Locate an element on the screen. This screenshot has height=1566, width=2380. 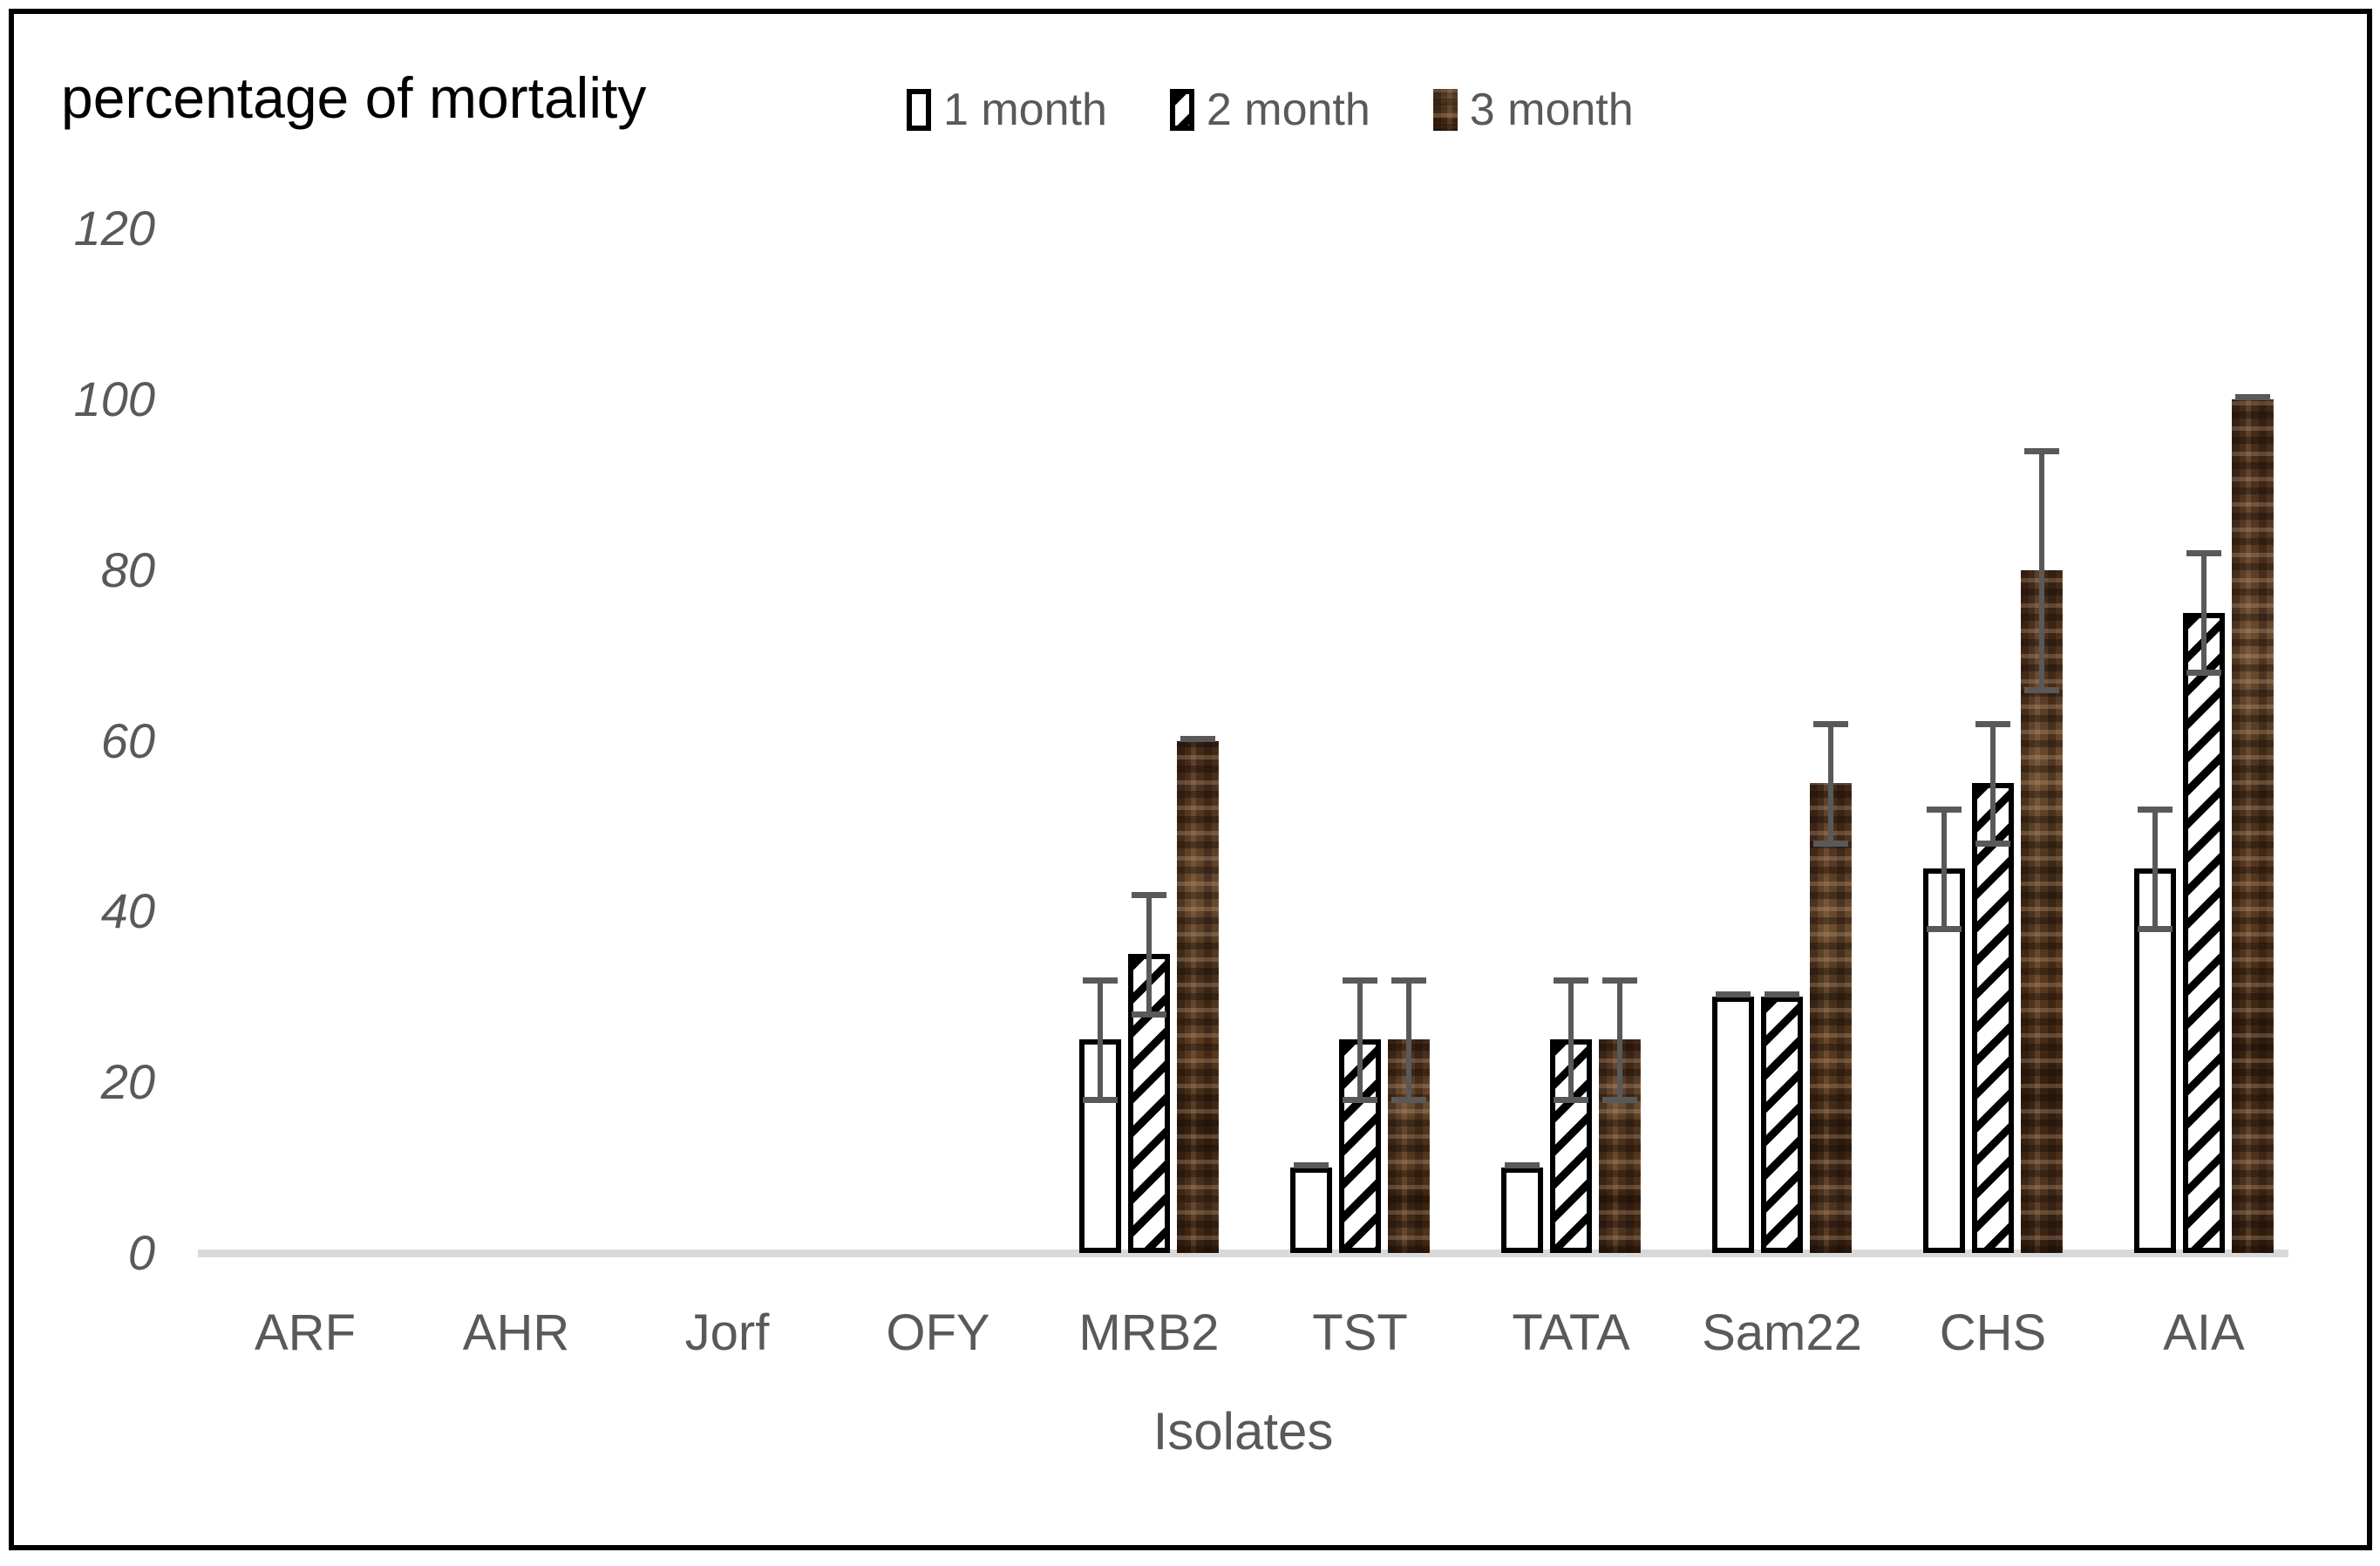
error-bar-line-hatch-TST is located at coordinates (1360, 1039).